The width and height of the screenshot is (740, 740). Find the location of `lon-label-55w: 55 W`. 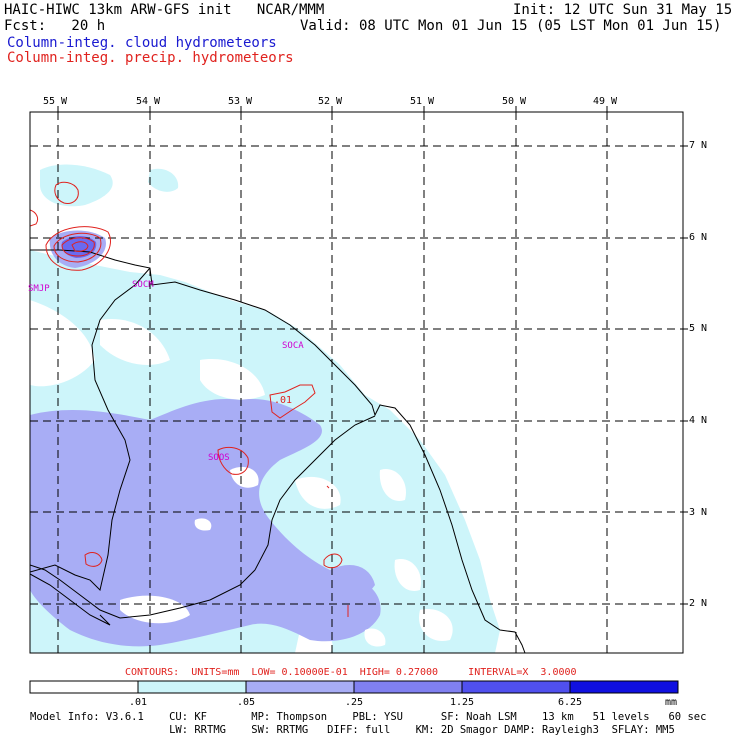

lon-label-55w: 55 W is located at coordinates (55, 101).